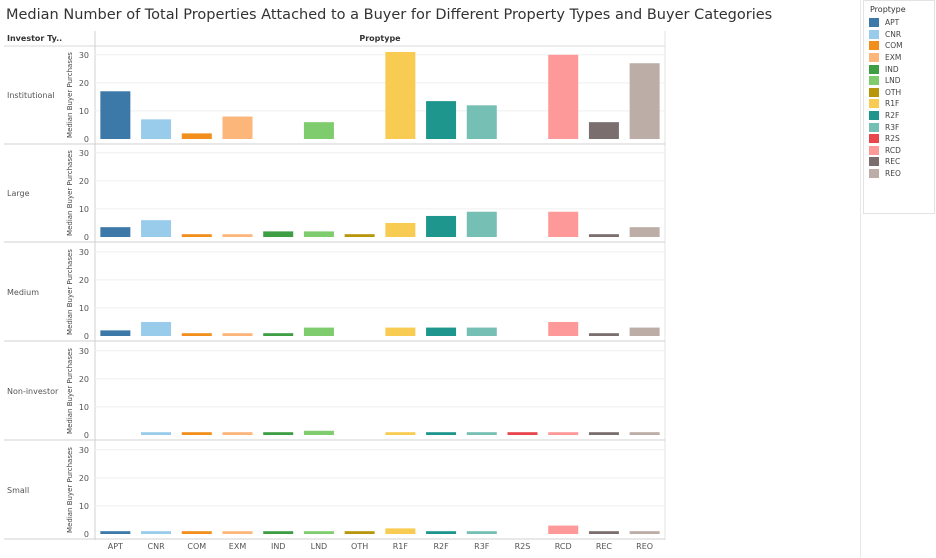 The width and height of the screenshot is (936, 558). I want to click on bar-medium-com, so click(196, 334).